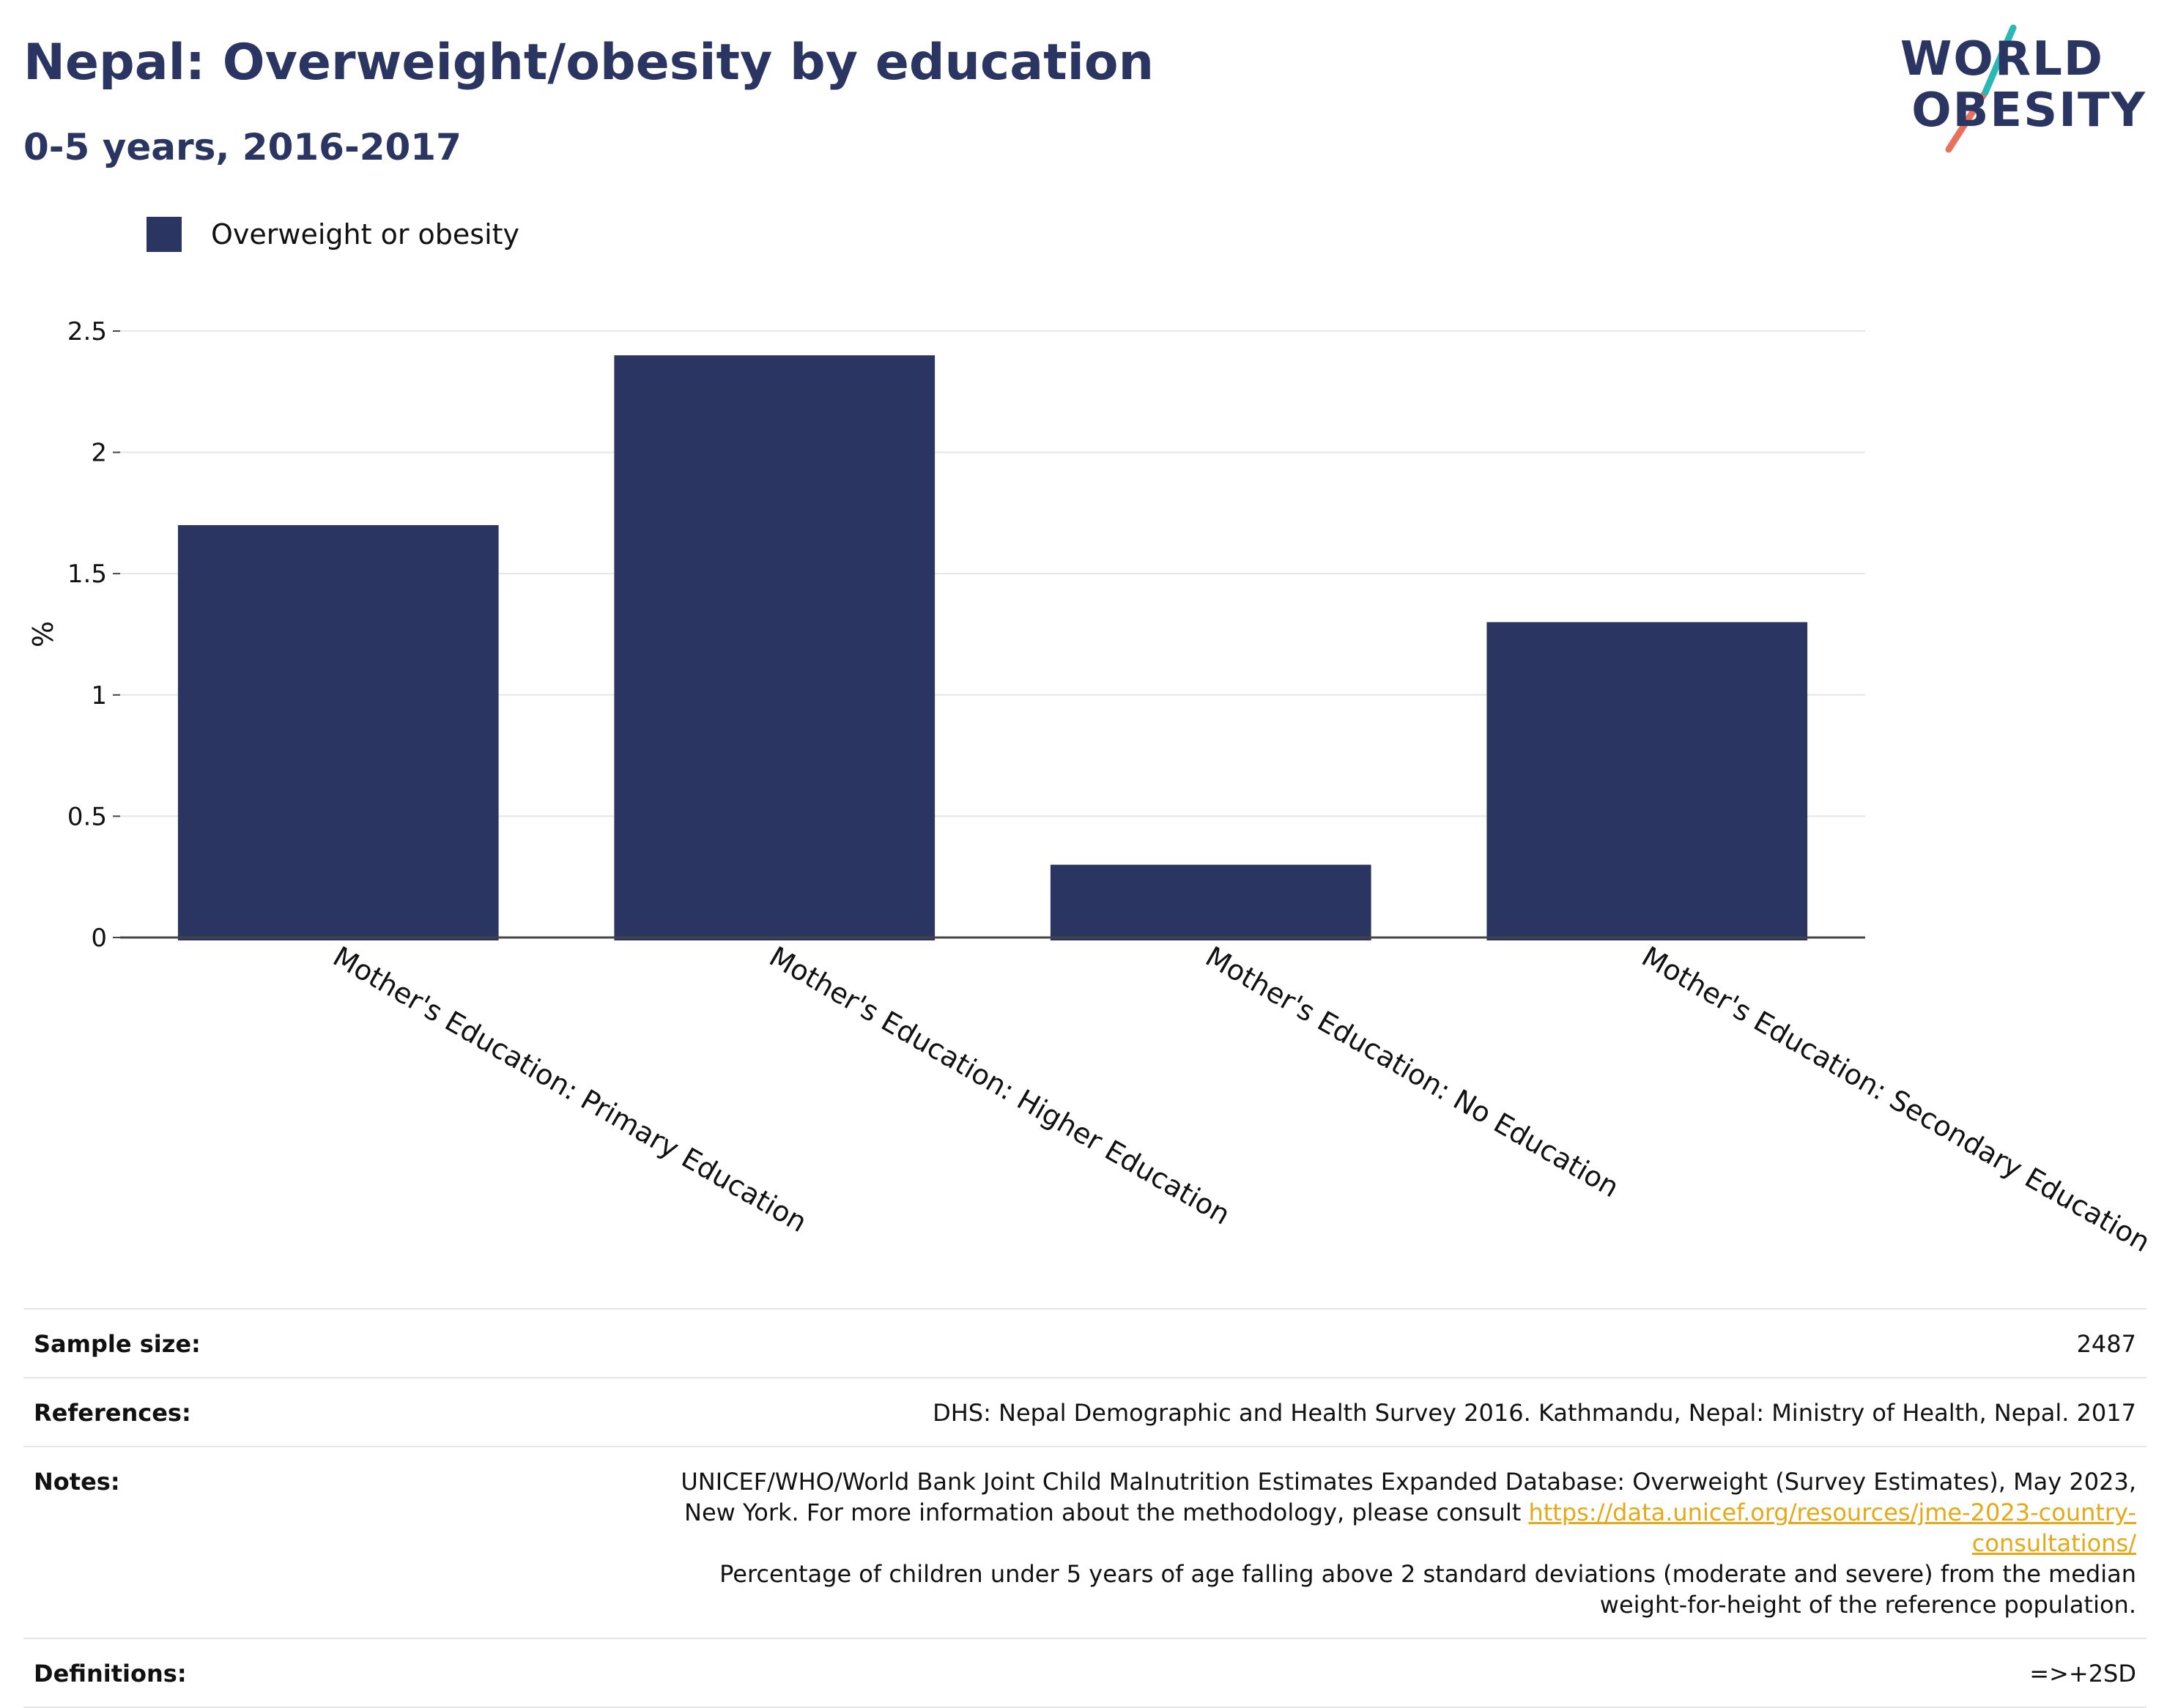 The width and height of the screenshot is (2167, 1708). Describe the element at coordinates (117, 1344) in the screenshot. I see `sample-size-label: Sample size:` at that location.